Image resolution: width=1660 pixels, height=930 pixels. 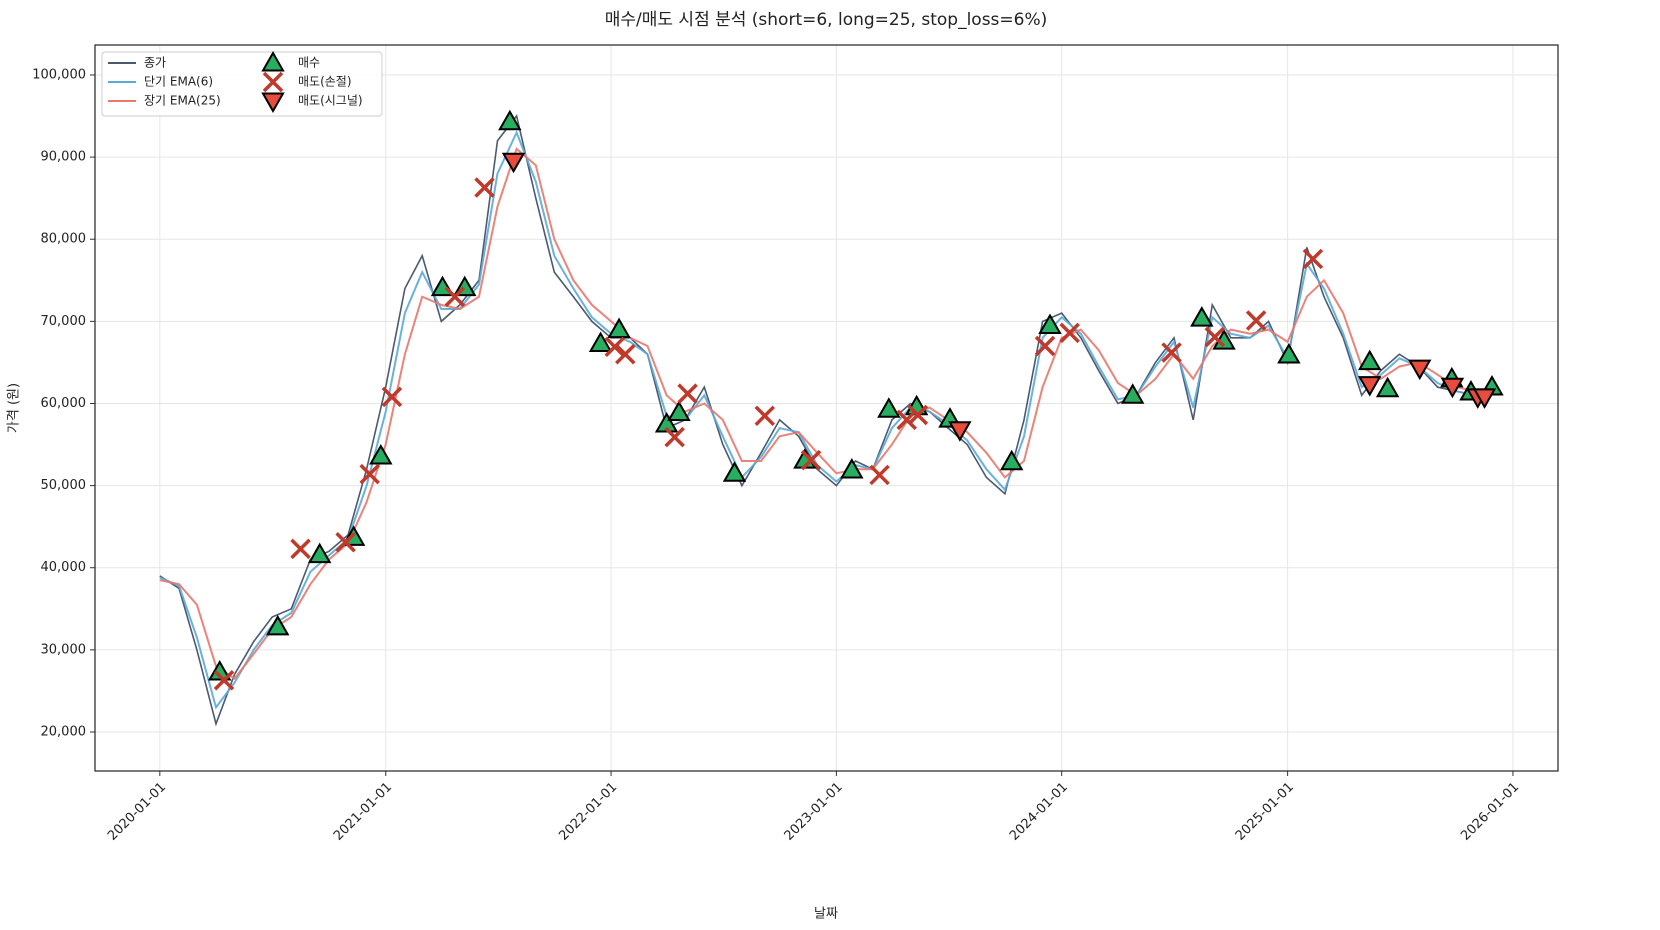 What do you see at coordinates (64, 649) in the screenshot?
I see `y-tick-label: 30,000` at bounding box center [64, 649].